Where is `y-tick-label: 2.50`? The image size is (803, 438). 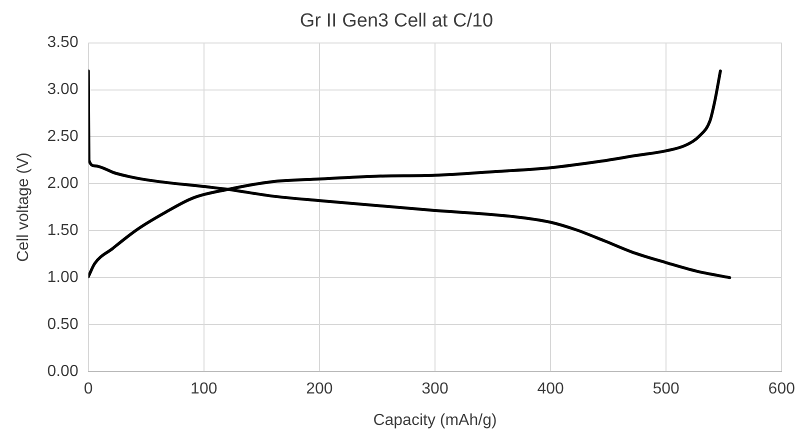
y-tick-label: 2.50 is located at coordinates (62, 137).